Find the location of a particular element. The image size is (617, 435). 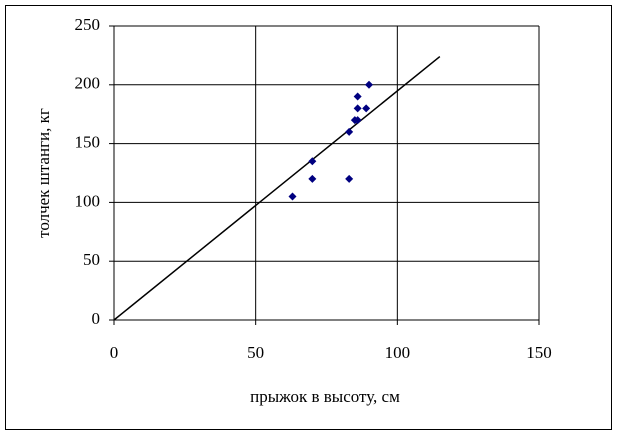

x-tick-label: 150 is located at coordinates (539, 352).